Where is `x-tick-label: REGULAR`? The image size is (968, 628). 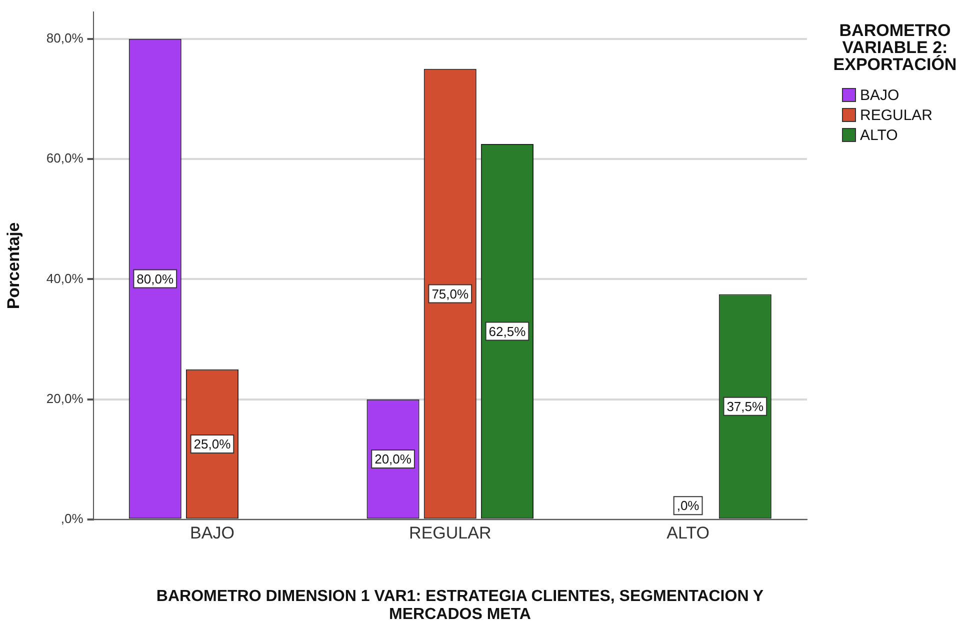
x-tick-label: REGULAR is located at coordinates (450, 532).